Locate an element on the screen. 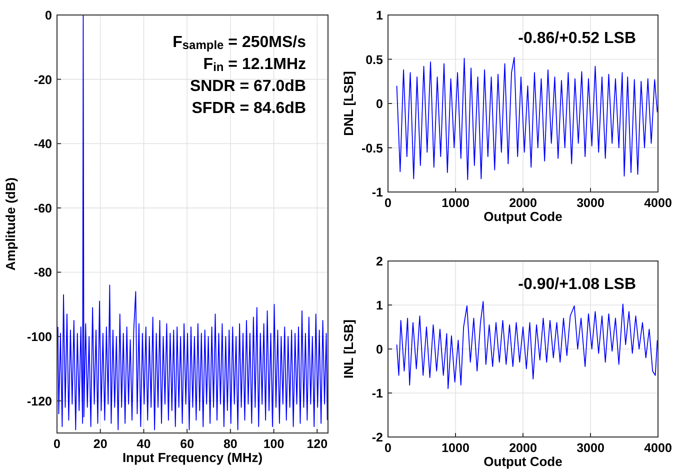  y-tick-label: -120 is located at coordinates (39, 401).